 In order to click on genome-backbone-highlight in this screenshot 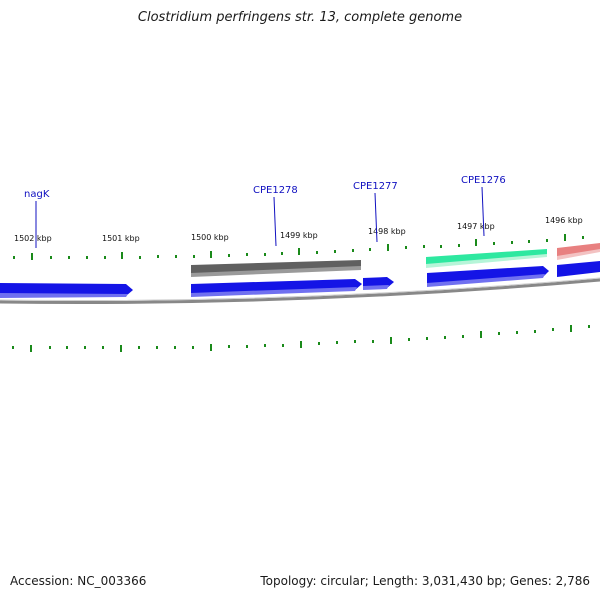, I will do `click(300, 289)`.